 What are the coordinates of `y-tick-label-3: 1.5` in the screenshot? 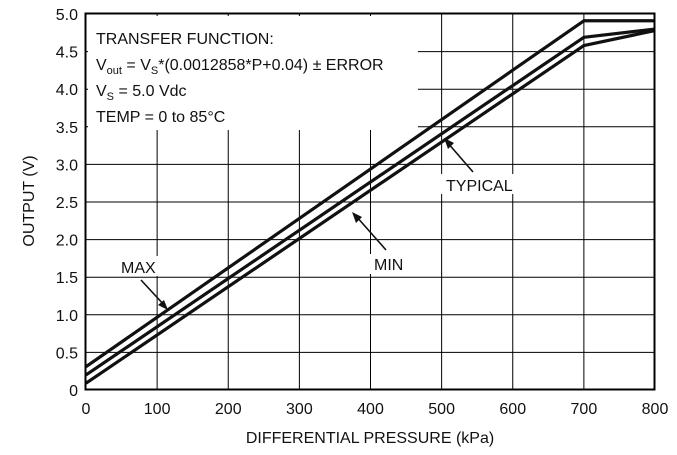 It's located at (67, 278).